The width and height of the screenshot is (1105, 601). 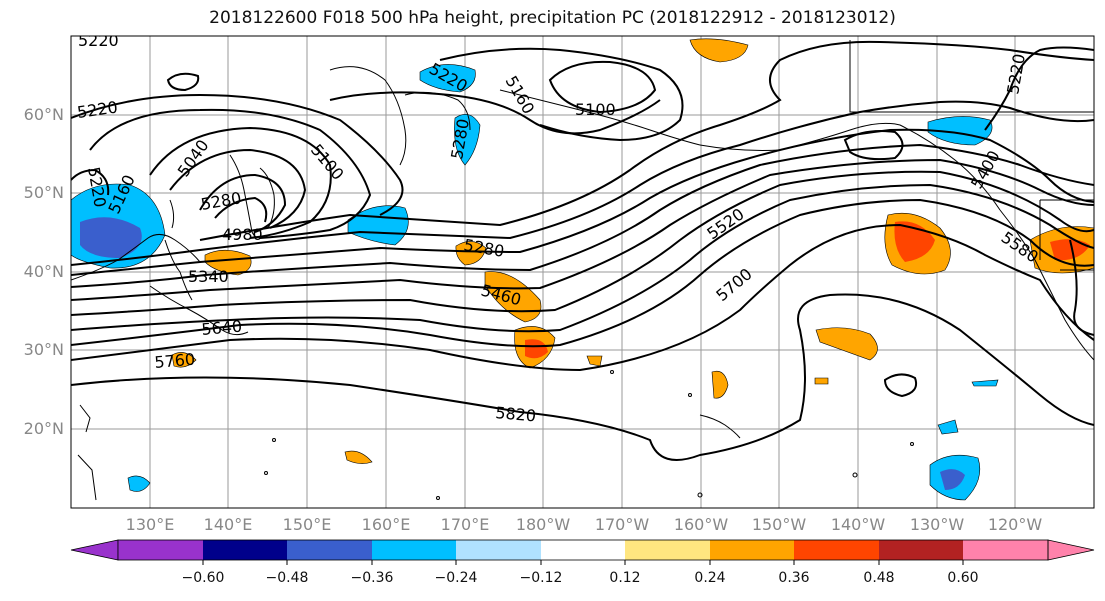 What do you see at coordinates (208, 276) in the screenshot?
I see `contour-label: 5340` at bounding box center [208, 276].